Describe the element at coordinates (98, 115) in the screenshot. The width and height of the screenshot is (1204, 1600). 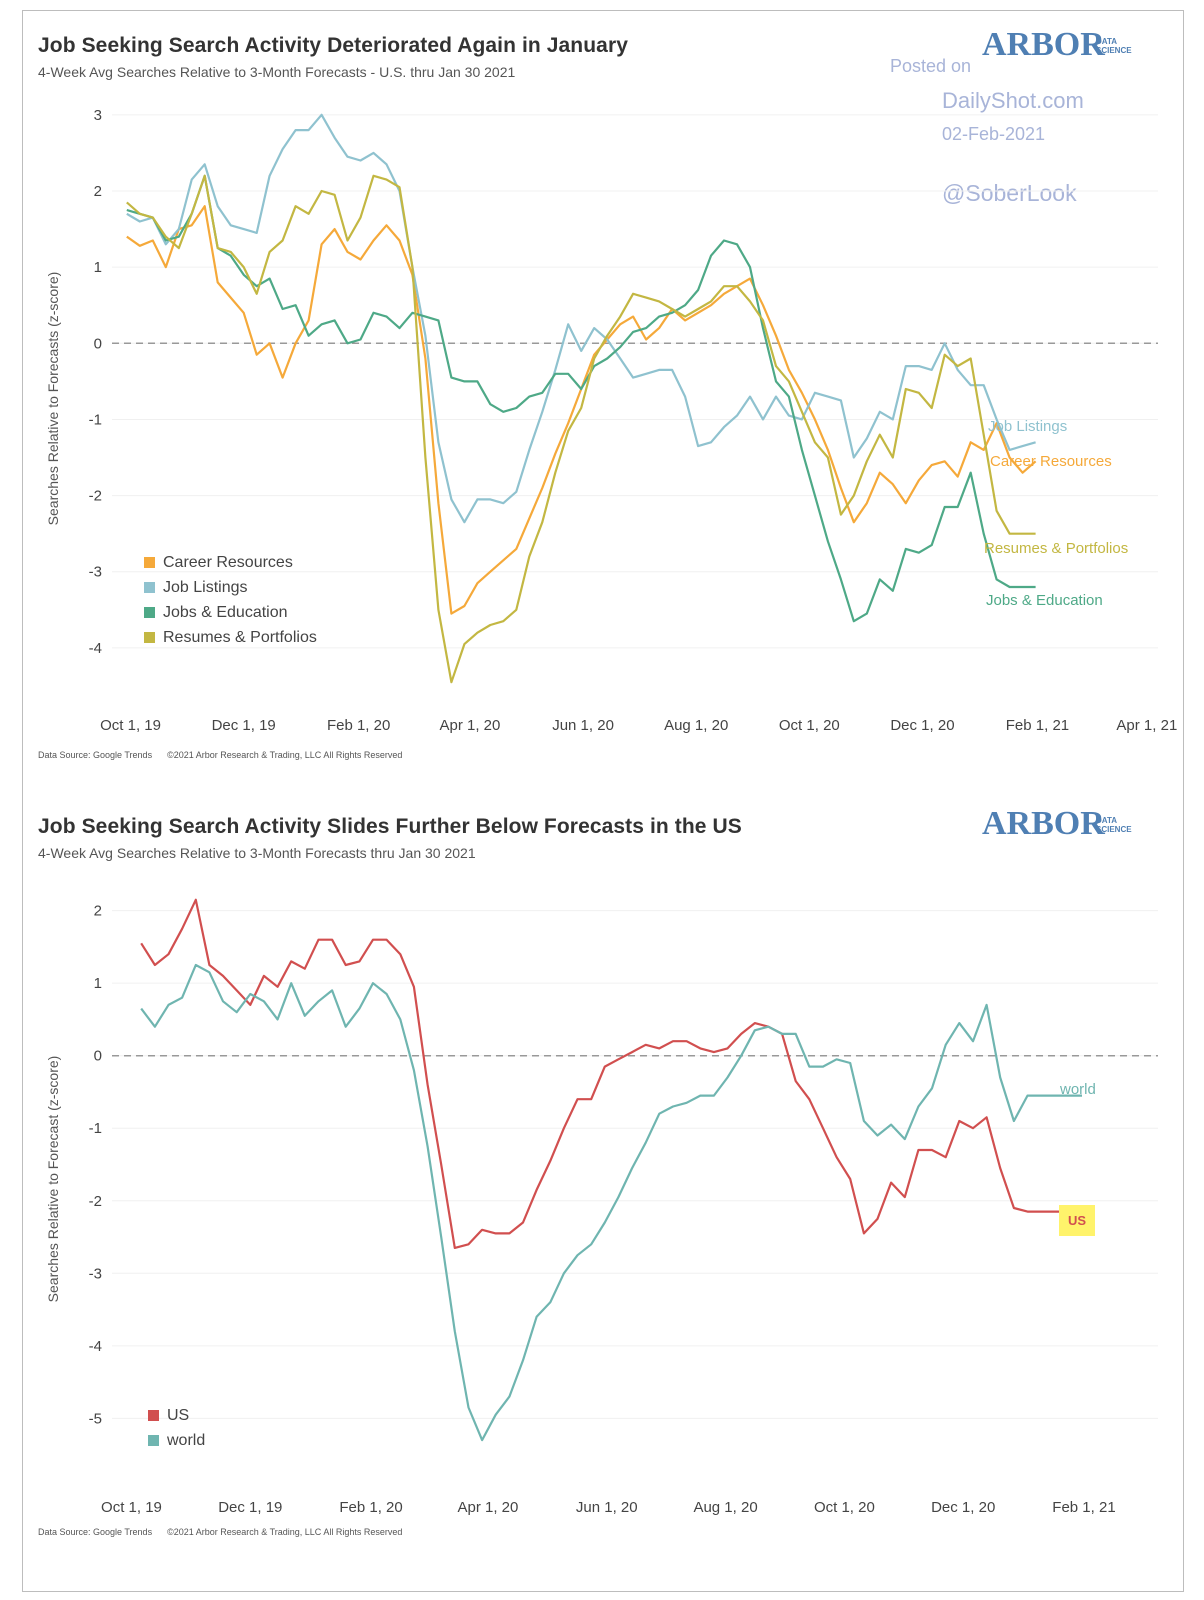
I see `y-tick-label: 3` at that location.